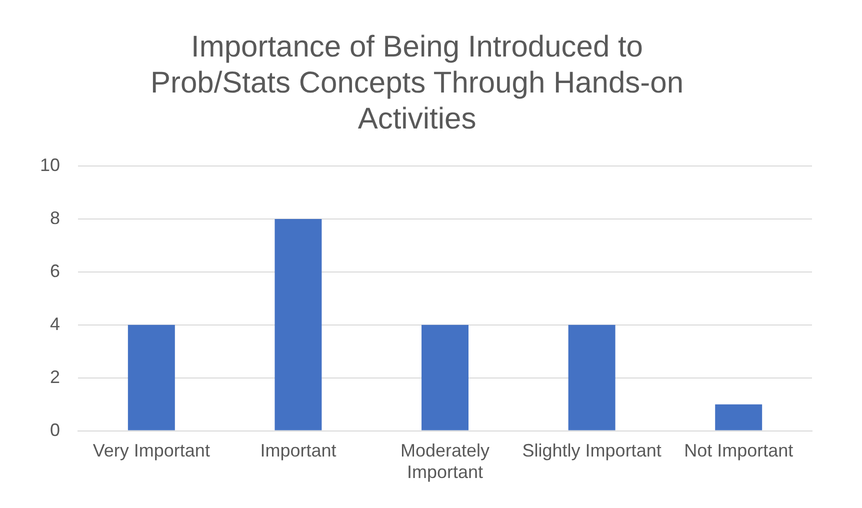 This screenshot has width=862, height=508. I want to click on y-tick-label: 0, so click(55, 430).